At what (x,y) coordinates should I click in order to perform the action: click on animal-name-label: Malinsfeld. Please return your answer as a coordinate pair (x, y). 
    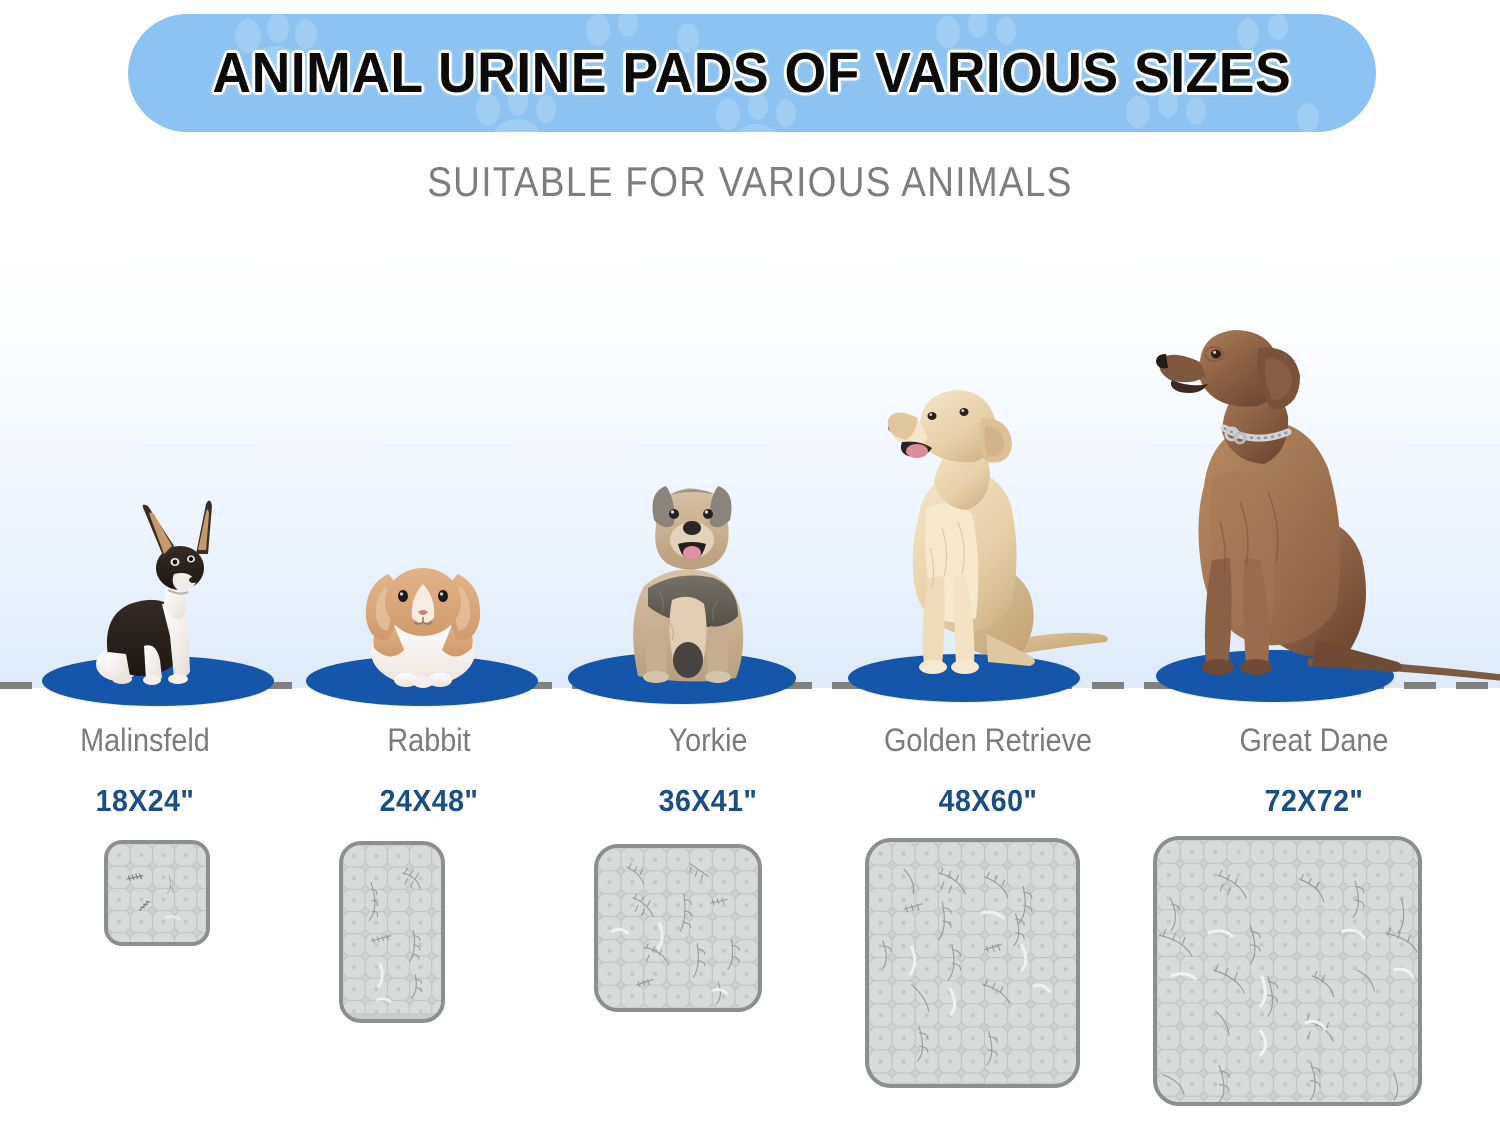
    Looking at the image, I should click on (145, 740).